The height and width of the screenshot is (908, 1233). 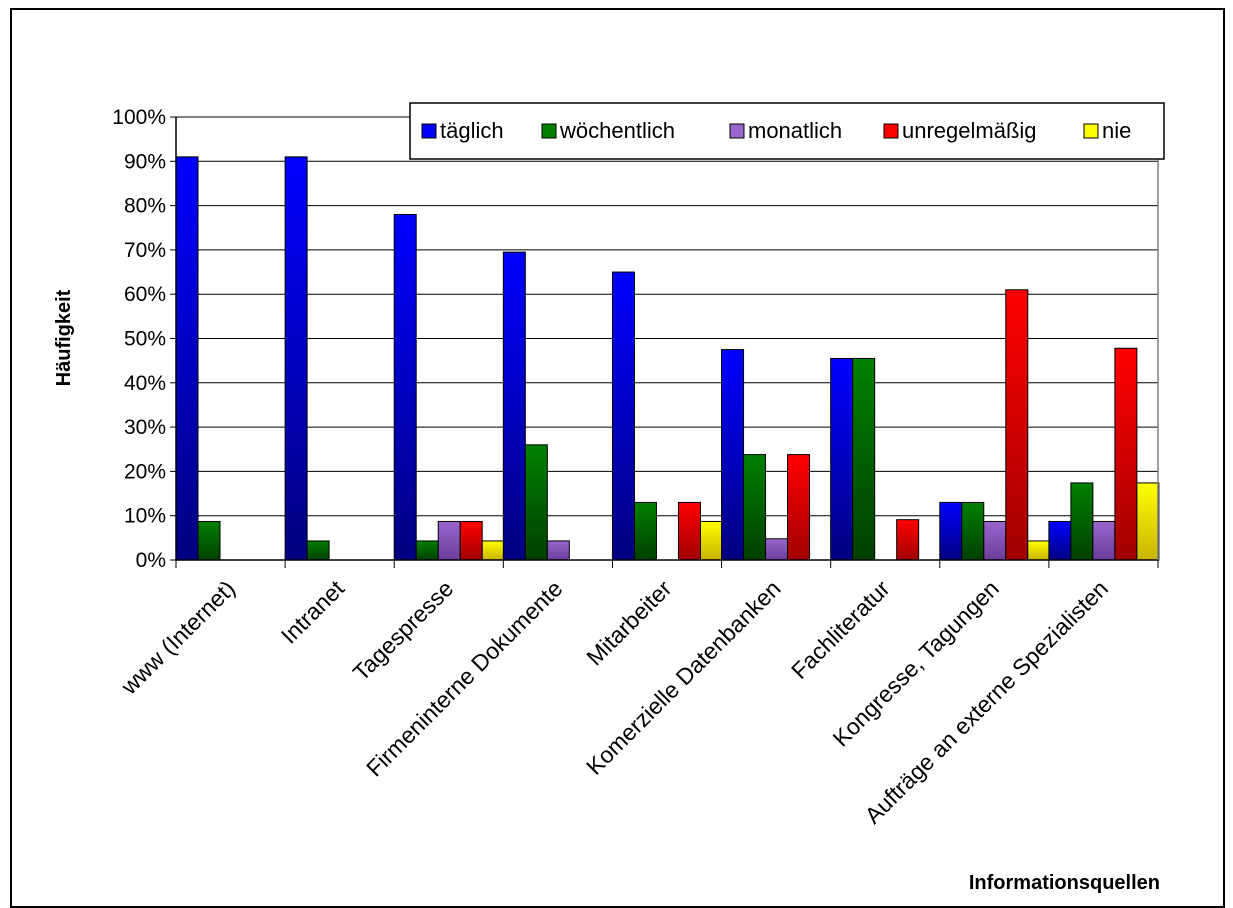 What do you see at coordinates (628, 622) in the screenshot?
I see `x-category-label: Mitarbeiter` at bounding box center [628, 622].